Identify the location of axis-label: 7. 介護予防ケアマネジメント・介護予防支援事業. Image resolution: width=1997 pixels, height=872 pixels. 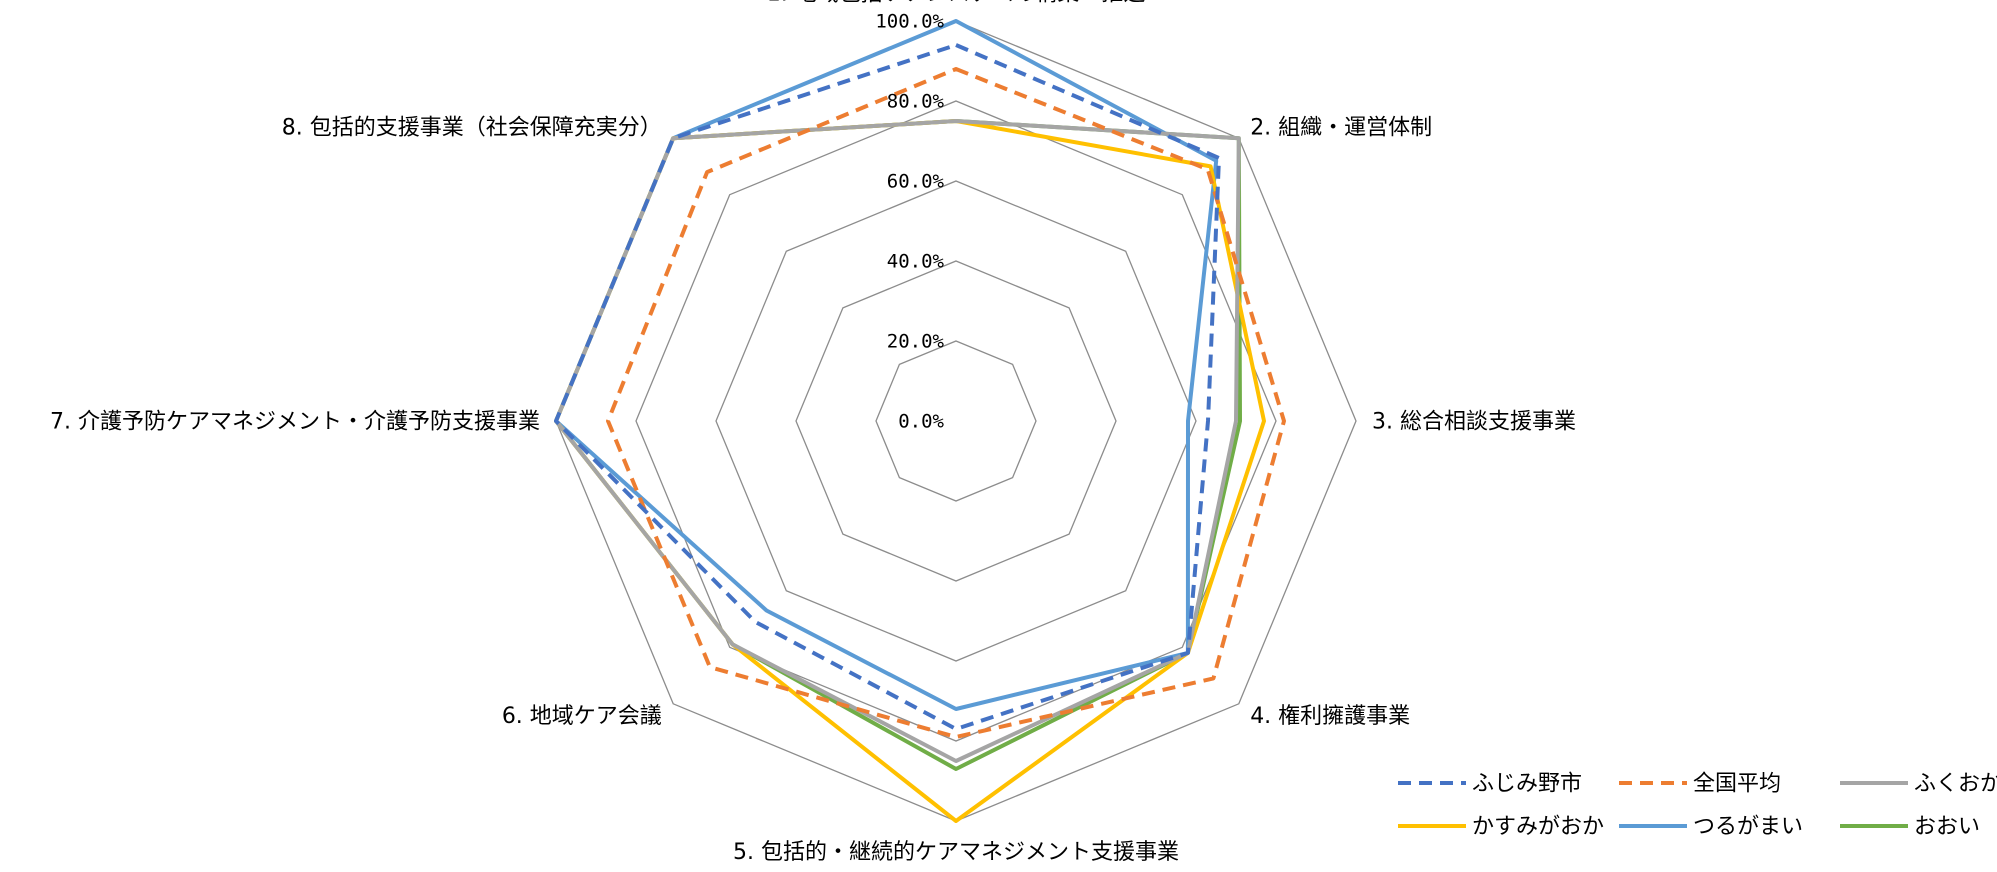
(295, 422).